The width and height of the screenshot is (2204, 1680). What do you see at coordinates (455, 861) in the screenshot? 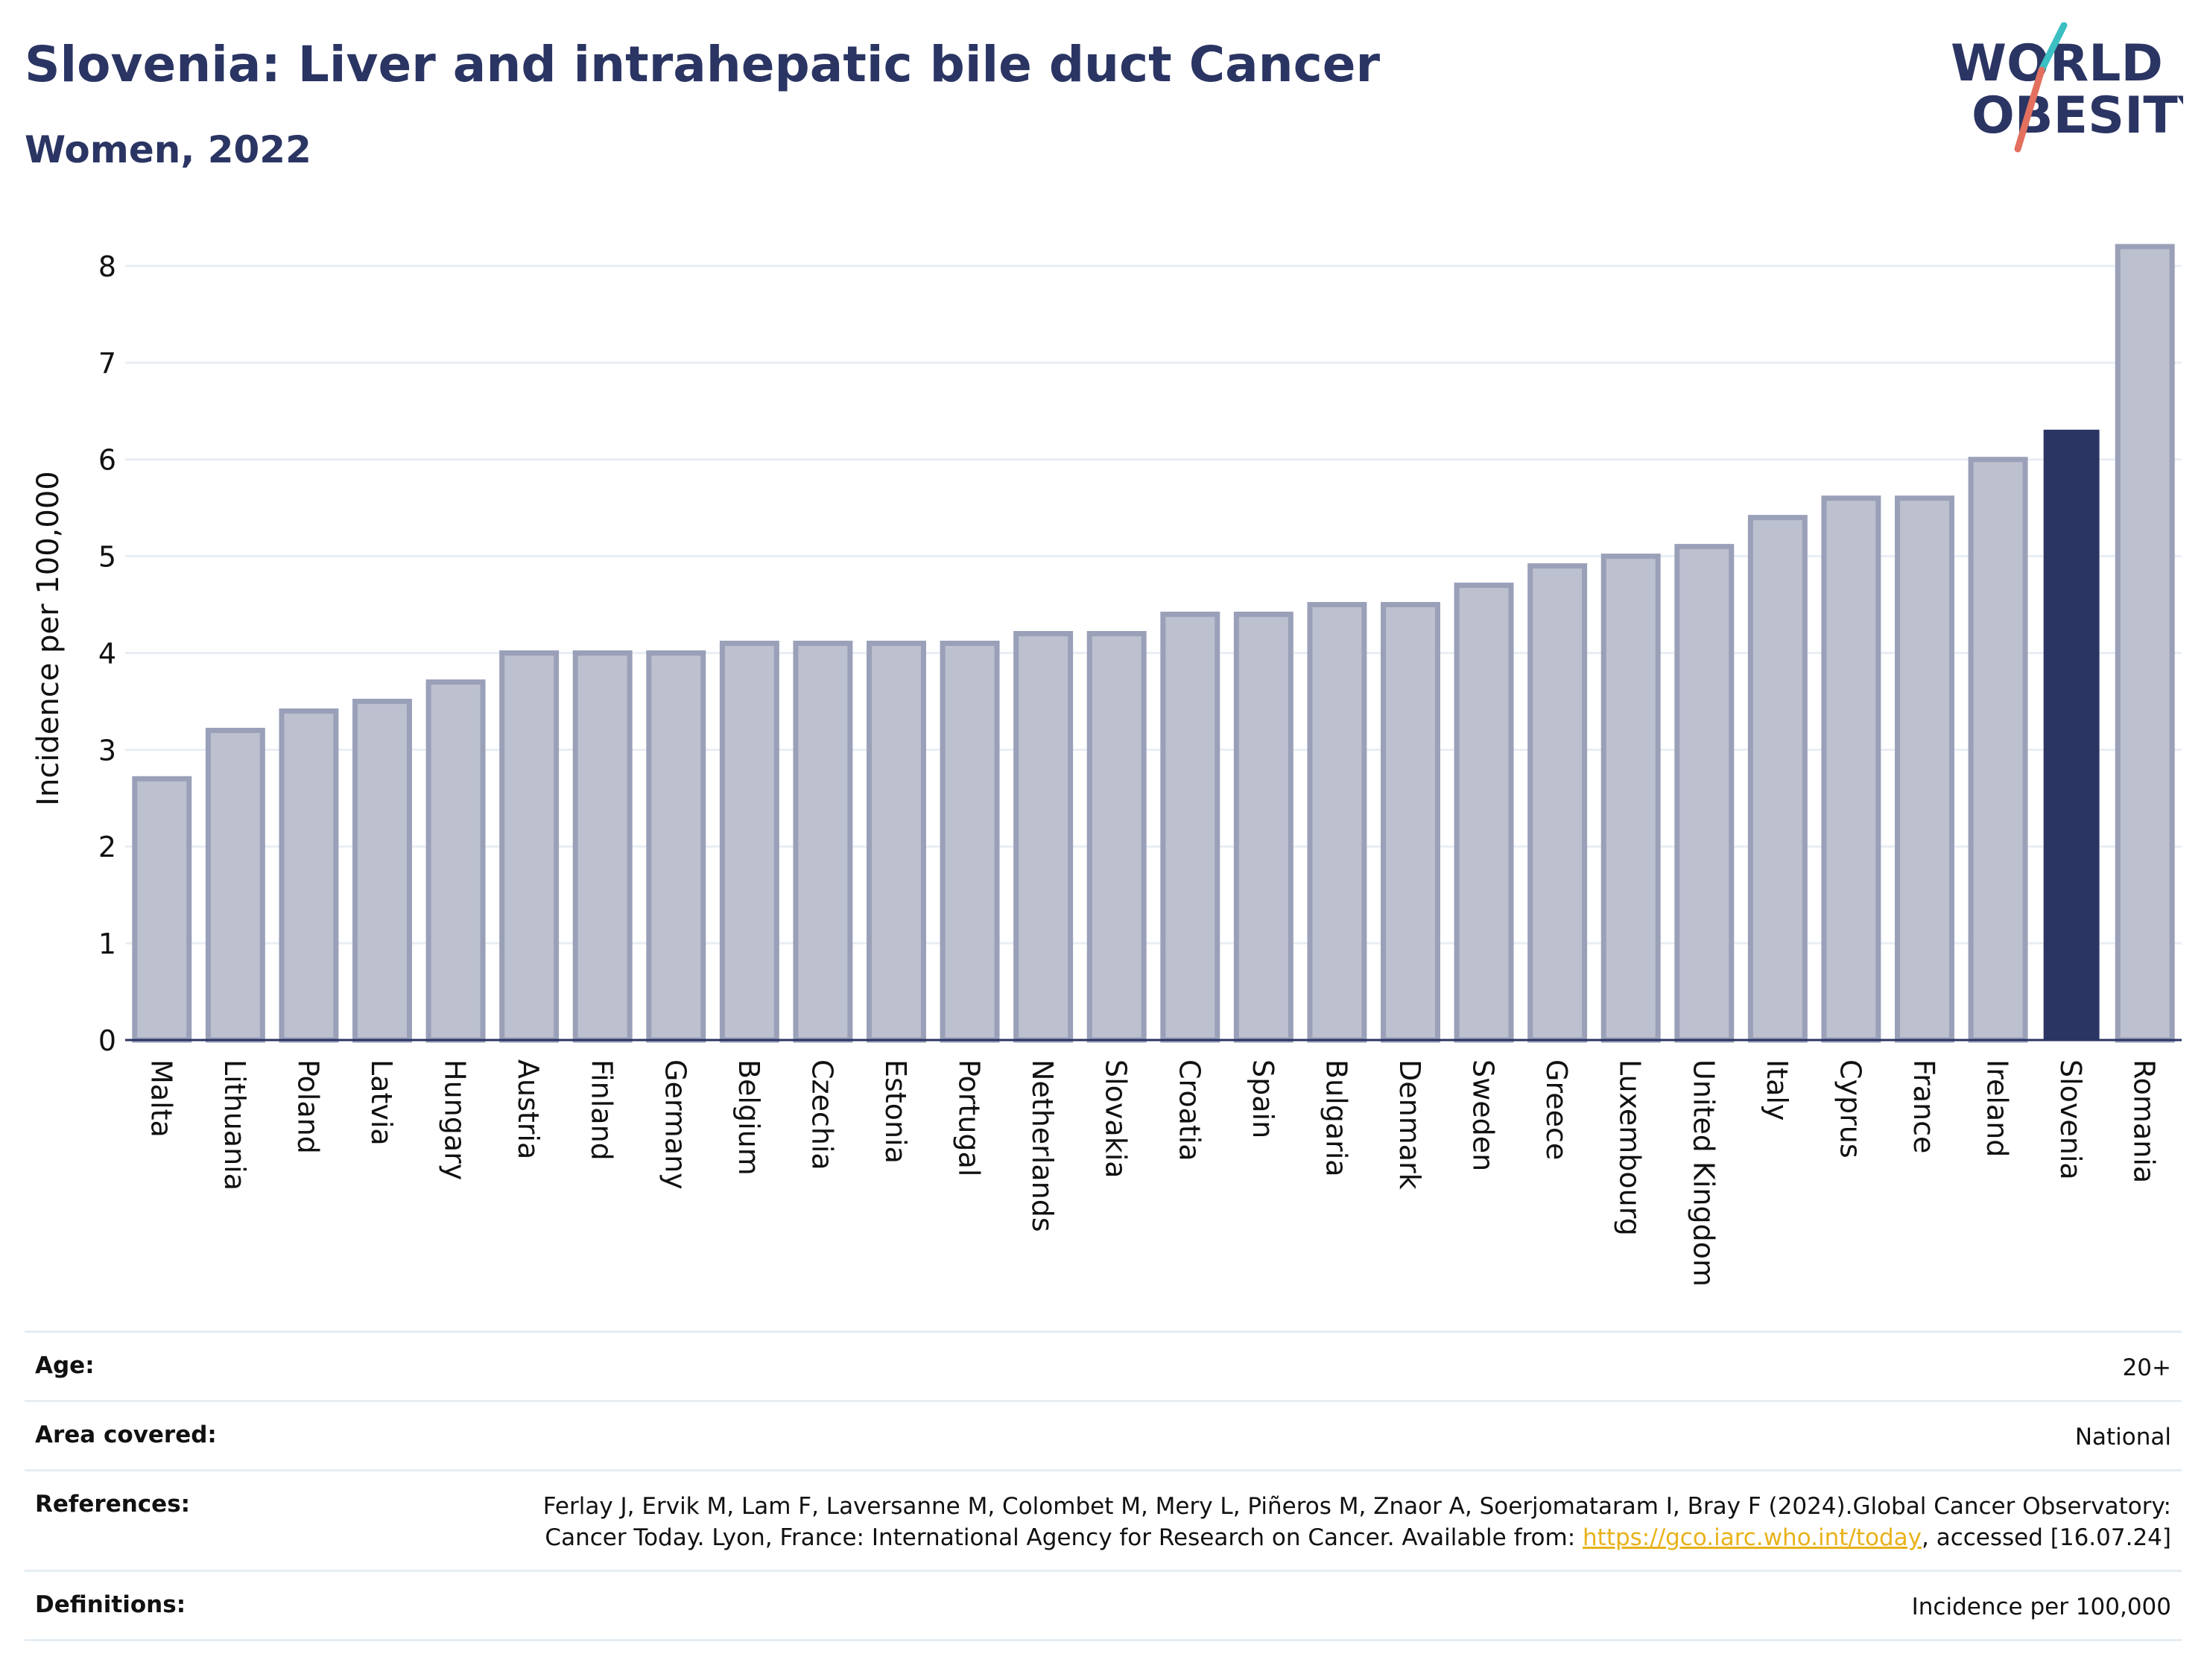
I see `bar-hungary` at bounding box center [455, 861].